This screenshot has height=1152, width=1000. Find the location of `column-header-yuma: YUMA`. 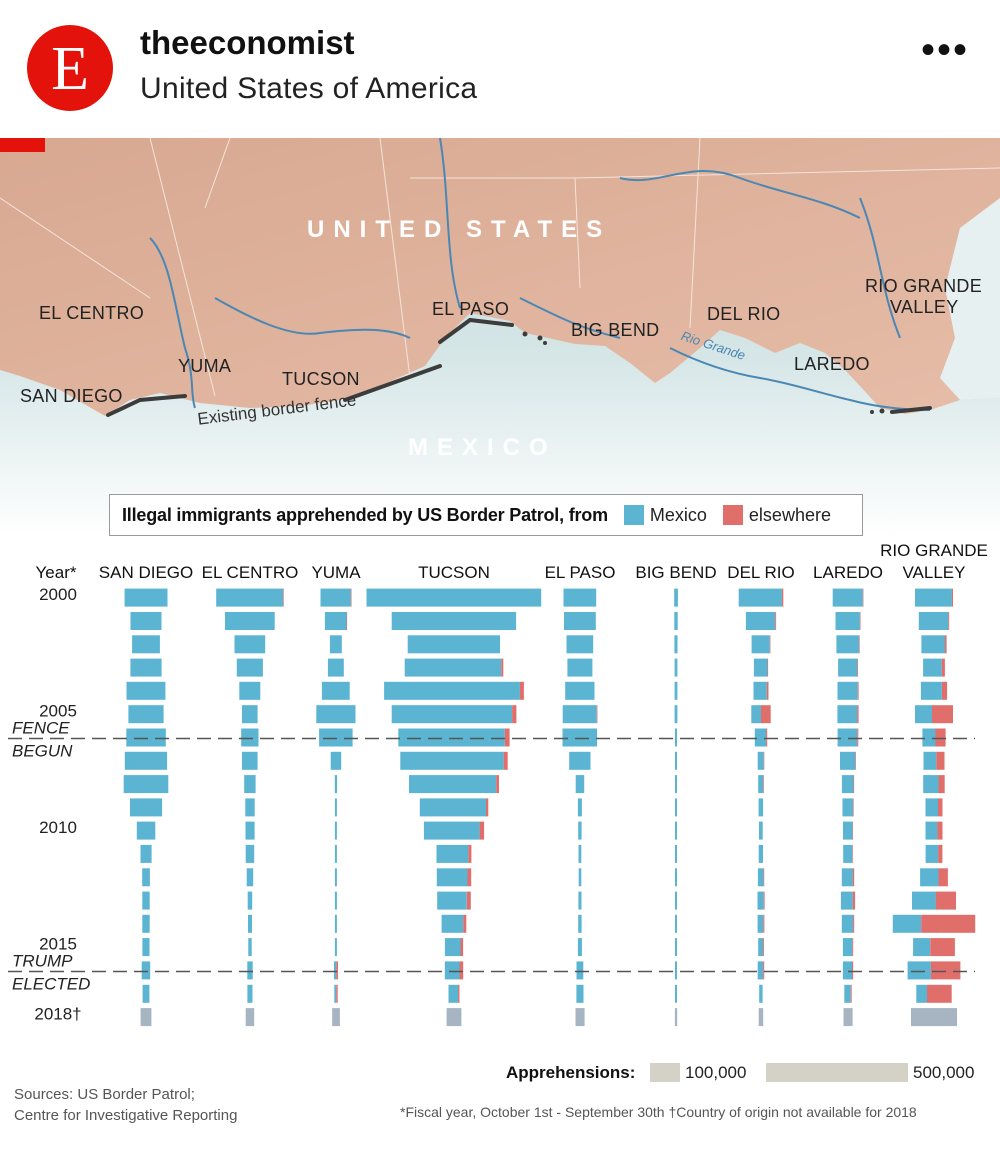

column-header-yuma: YUMA is located at coordinates (336, 572).